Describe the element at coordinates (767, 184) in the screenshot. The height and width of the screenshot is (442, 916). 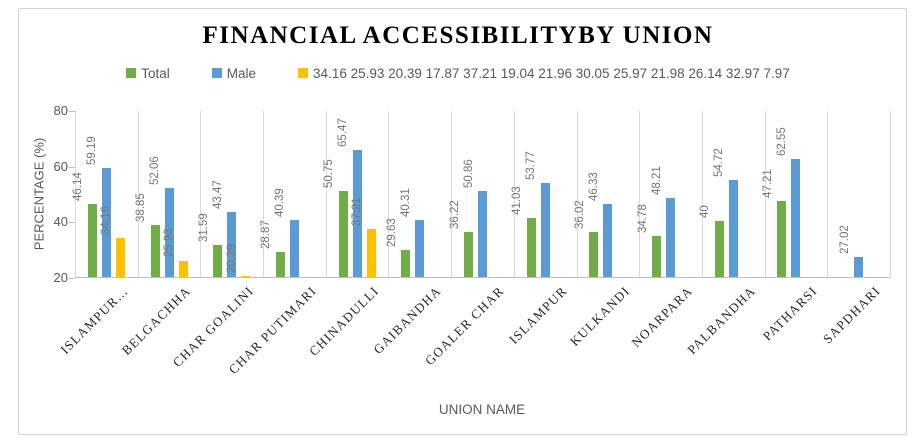
I see `bar-data-label: 47.21` at that location.